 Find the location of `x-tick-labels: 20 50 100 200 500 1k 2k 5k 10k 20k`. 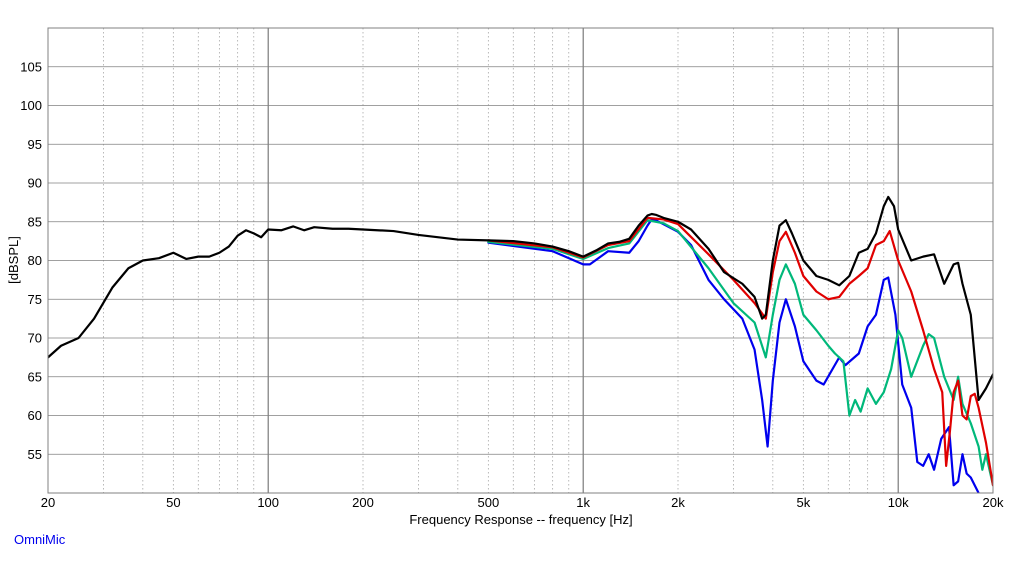

x-tick-labels: 20 50 100 200 500 1k 2k 5k 10k 20k is located at coordinates (522, 502).